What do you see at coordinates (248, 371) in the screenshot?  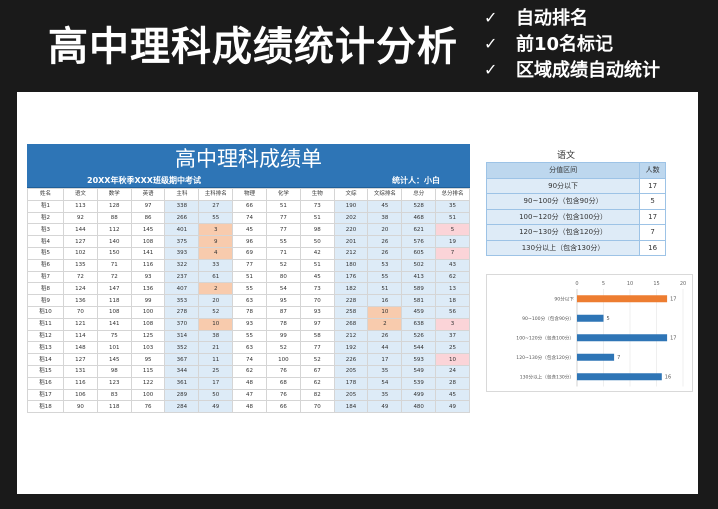 I see `table-row: 稻15 131 98 115 344 25 62 76 67 205 35 549 24` at bounding box center [248, 371].